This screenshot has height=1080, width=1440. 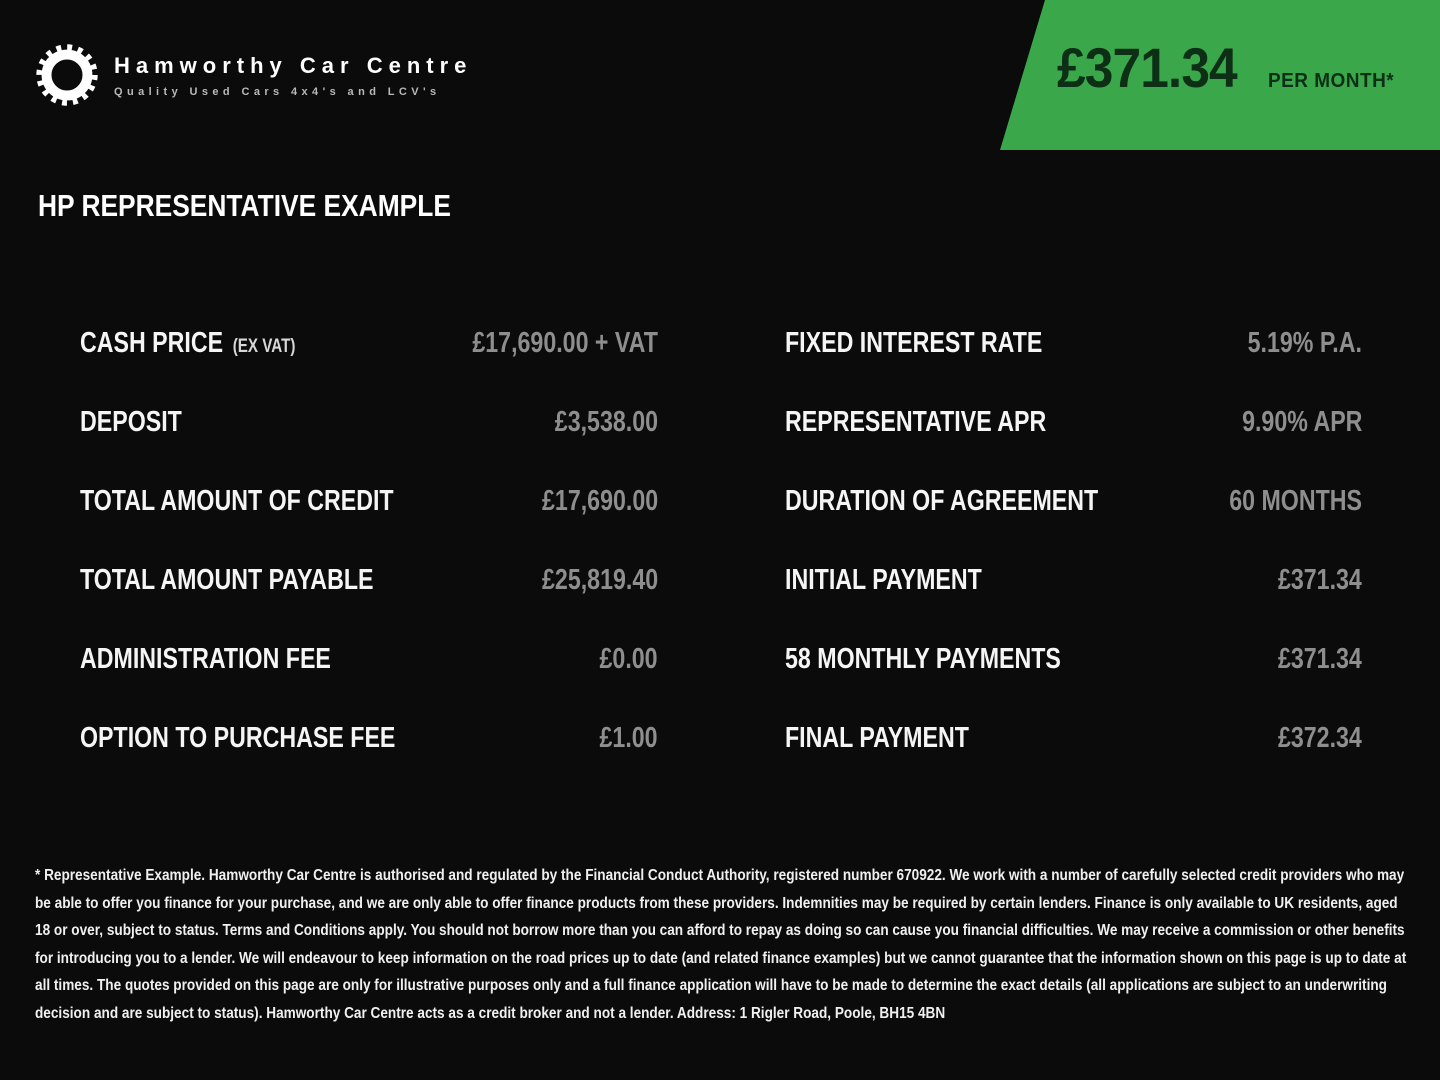 What do you see at coordinates (1295, 501) in the screenshot?
I see `finance-value: 60 MONTHS` at bounding box center [1295, 501].